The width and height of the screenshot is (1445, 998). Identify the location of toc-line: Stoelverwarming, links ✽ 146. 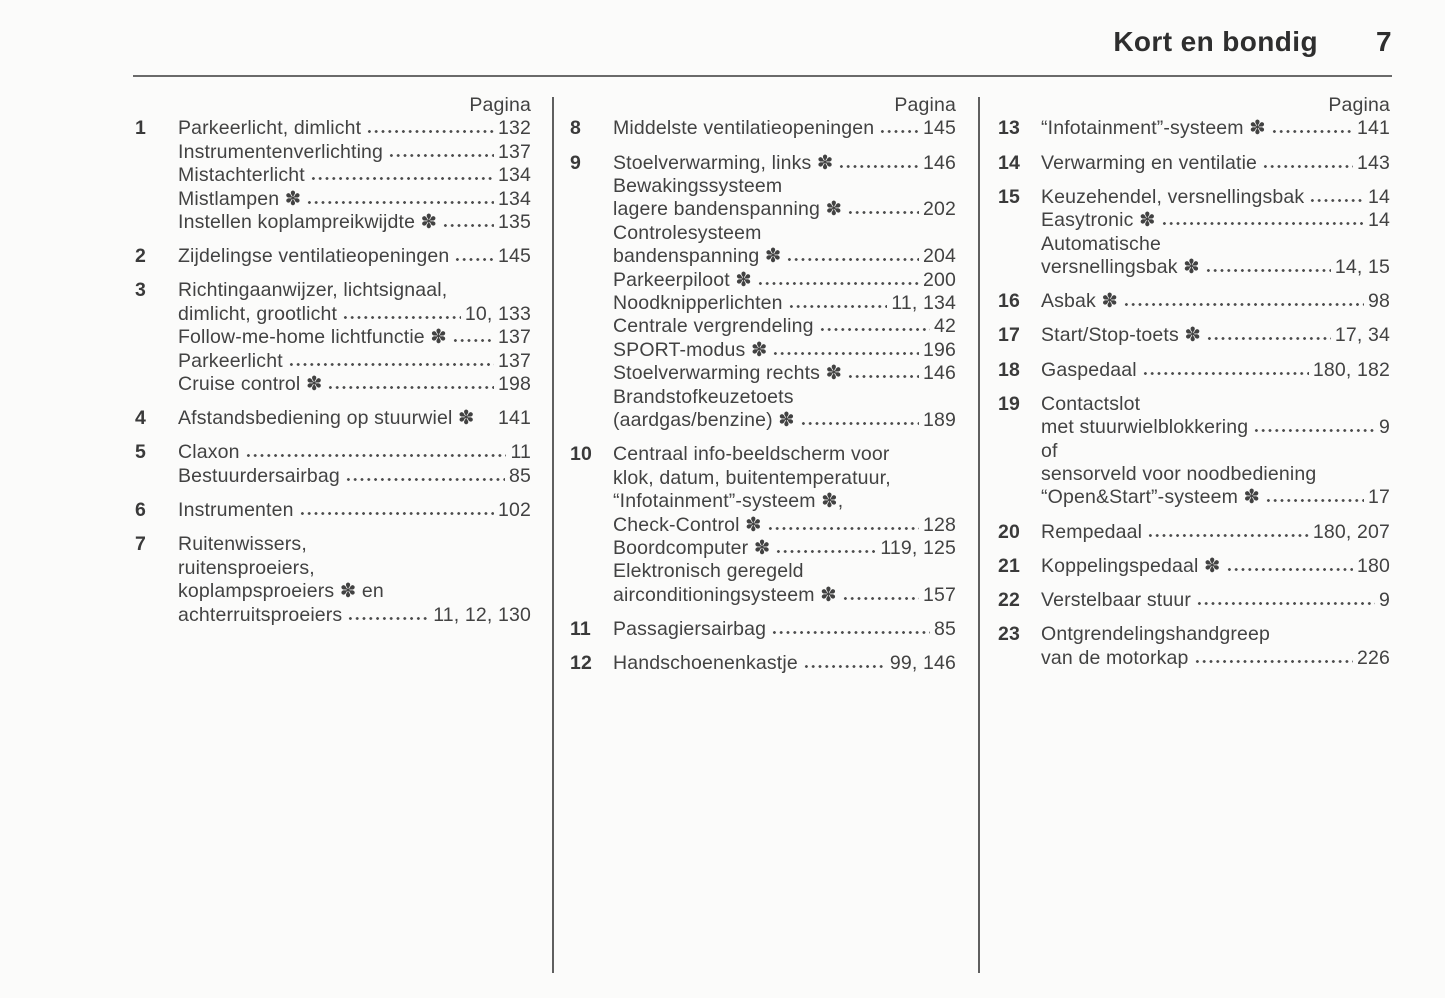
(784, 163).